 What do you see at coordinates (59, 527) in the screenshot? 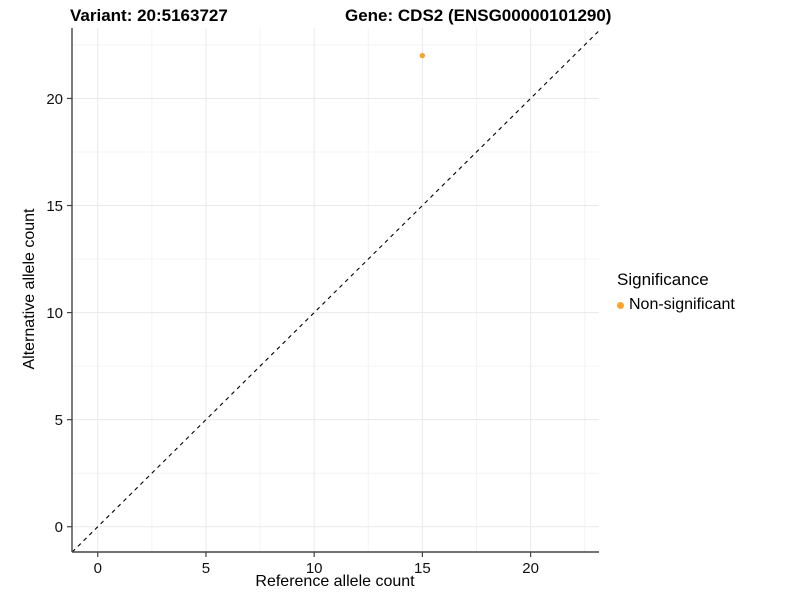
I see `y-tick-label: 0` at bounding box center [59, 527].